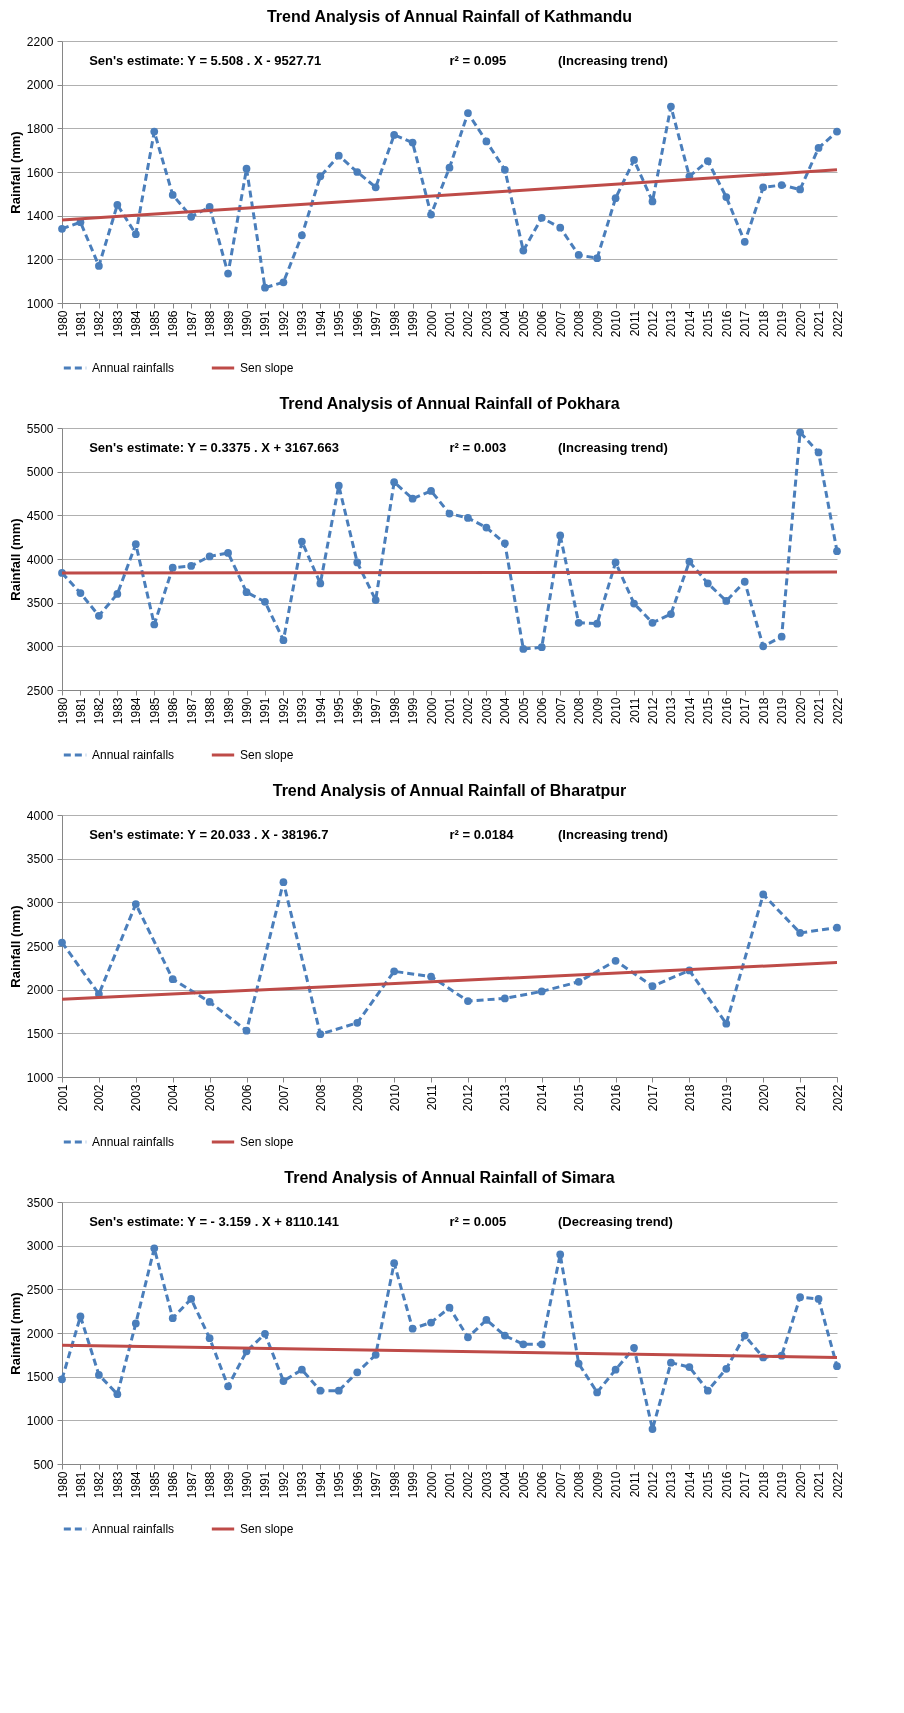  What do you see at coordinates (40, 1377) in the screenshot?
I see `y-tick-label: 1500` at bounding box center [40, 1377].